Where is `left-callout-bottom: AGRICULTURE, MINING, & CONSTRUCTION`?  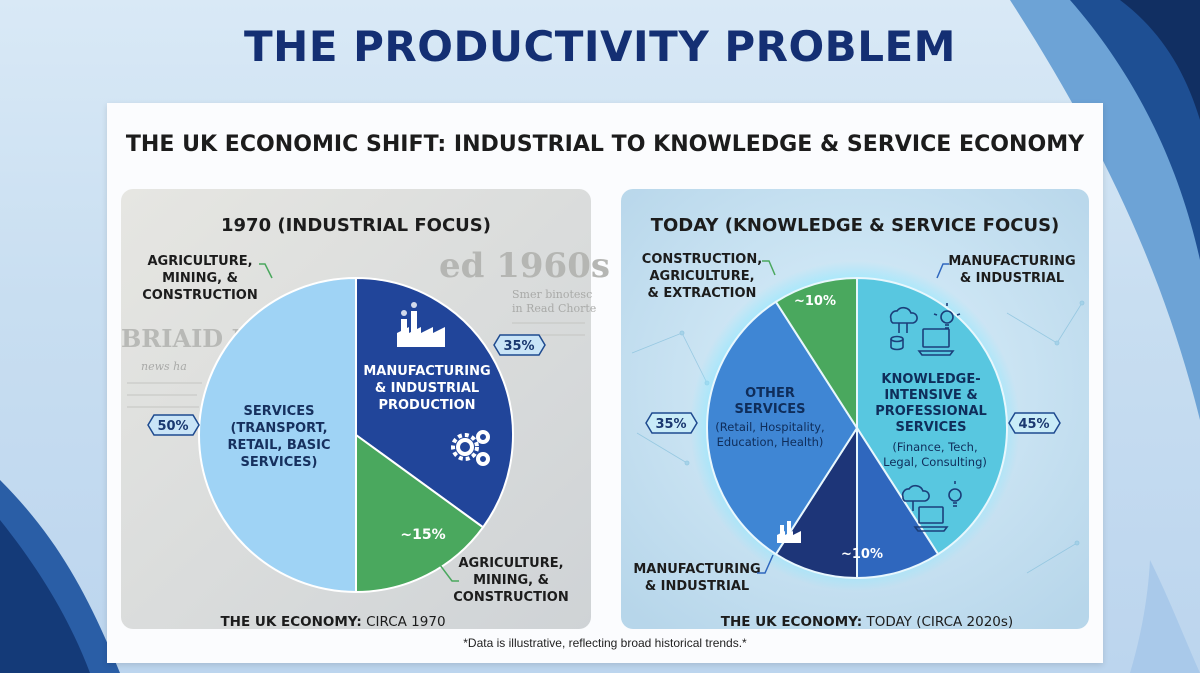
left-callout-bottom: AGRICULTURE, MINING, & CONSTRUCTION is located at coordinates (502, 580).